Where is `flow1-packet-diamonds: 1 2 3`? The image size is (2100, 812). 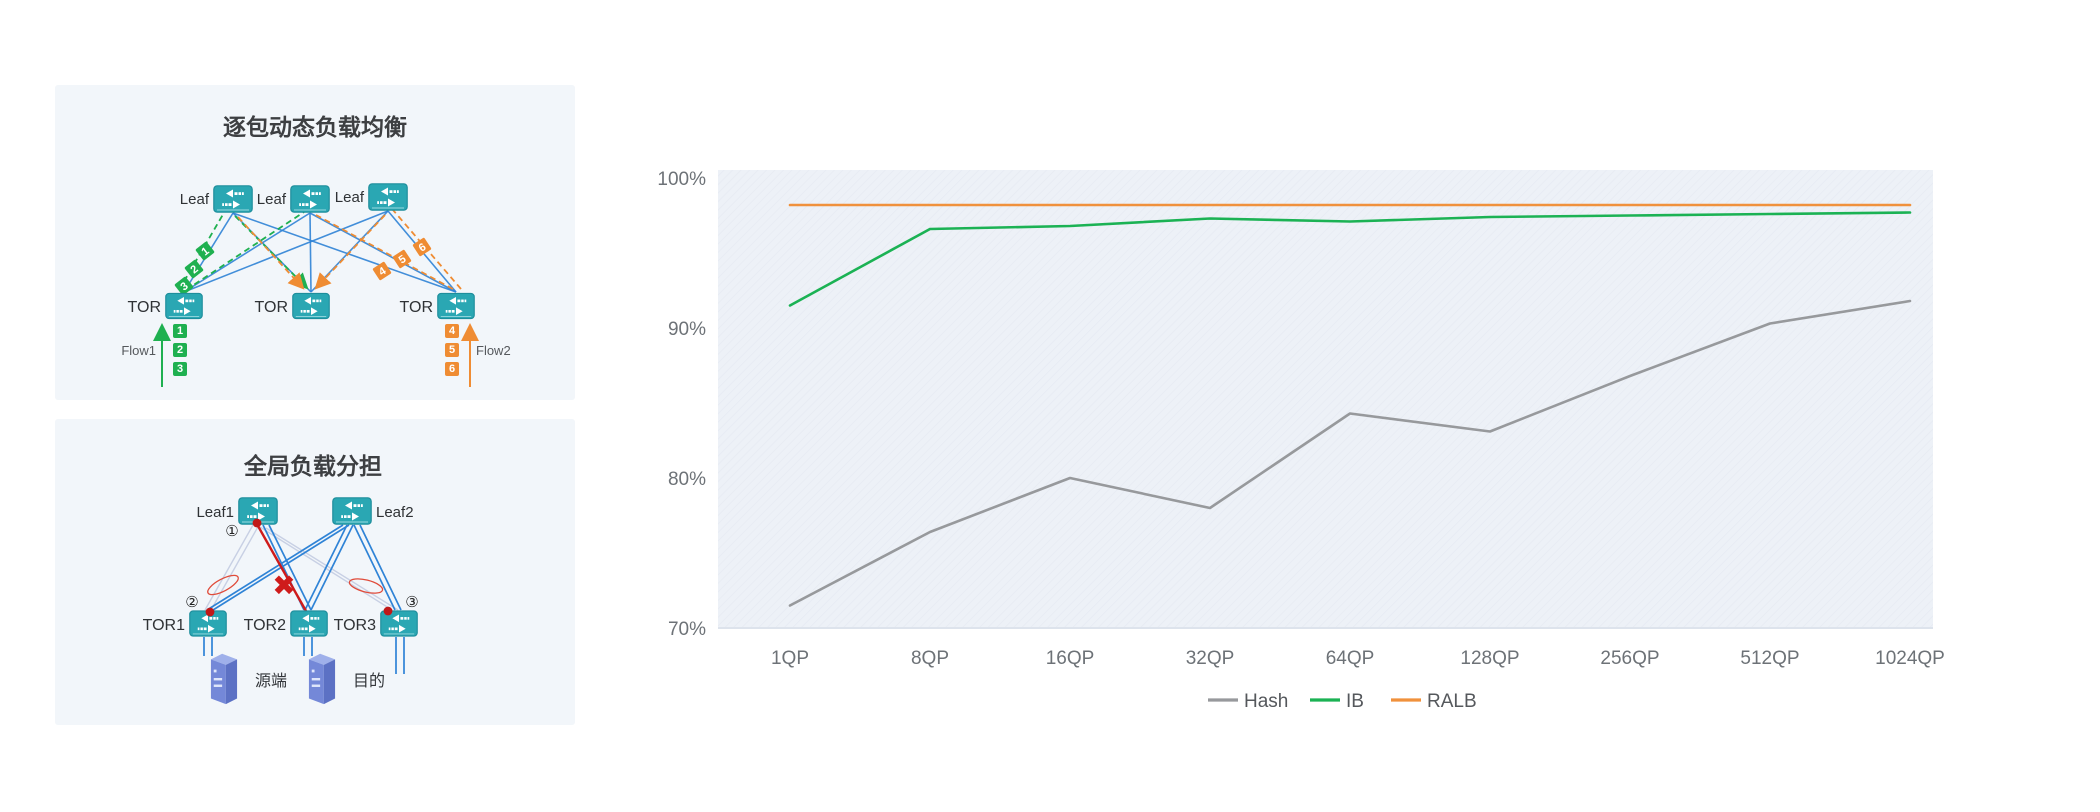 flow1-packet-diamonds: 1 2 3 is located at coordinates (194, 268).